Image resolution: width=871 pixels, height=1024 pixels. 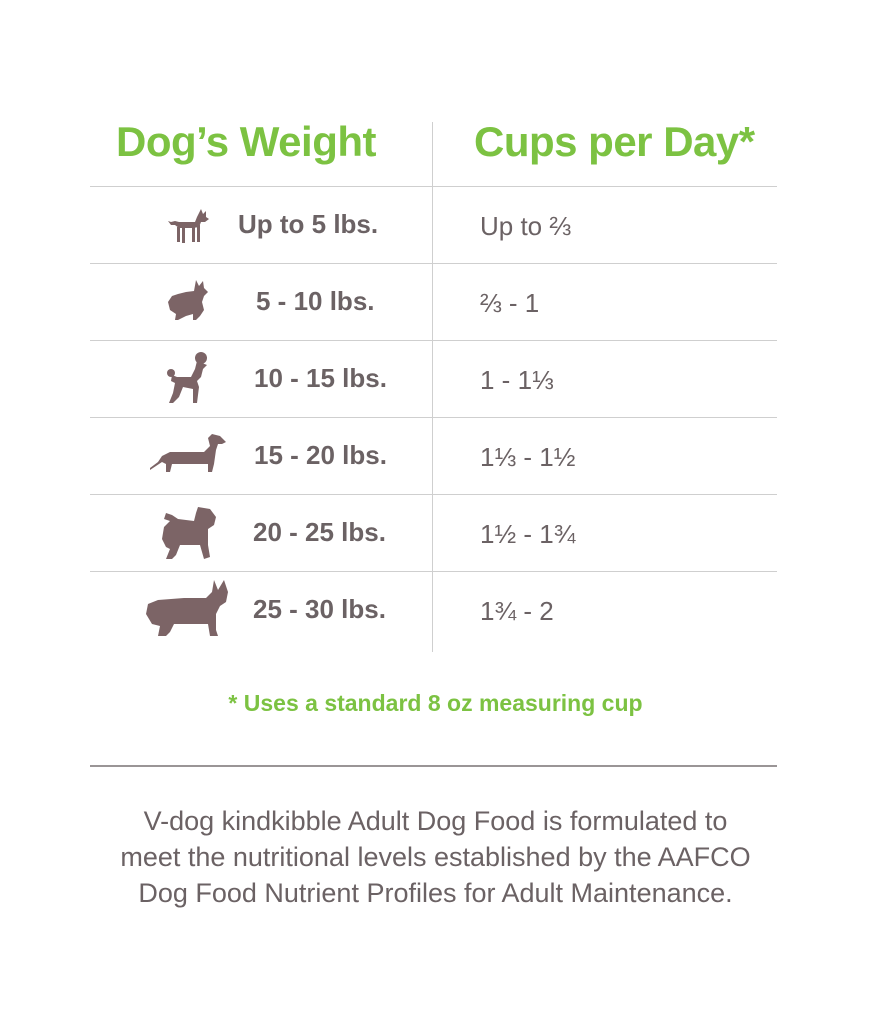 I want to click on cups-value: 1½ - 1¾, so click(x=528, y=534).